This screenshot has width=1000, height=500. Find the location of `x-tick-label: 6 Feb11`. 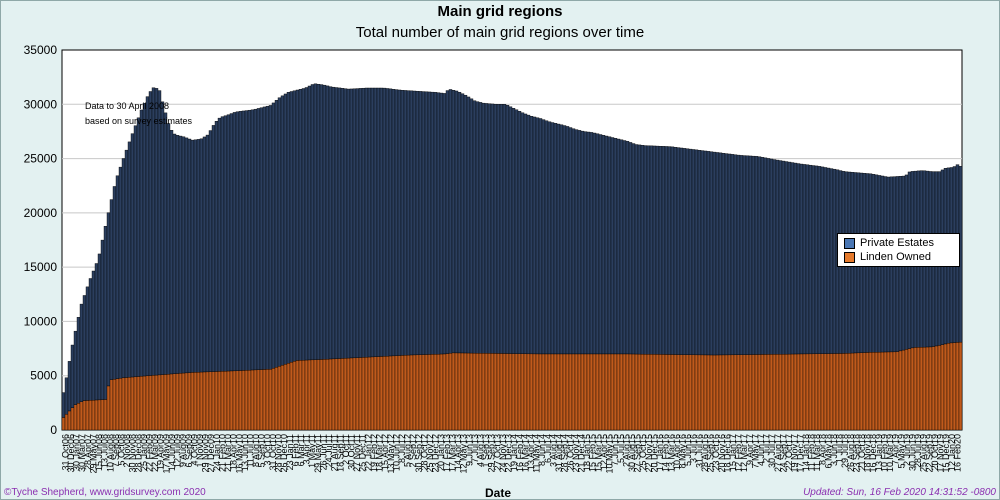

x-tick-label: 6 Feb11 is located at coordinates (295, 450).